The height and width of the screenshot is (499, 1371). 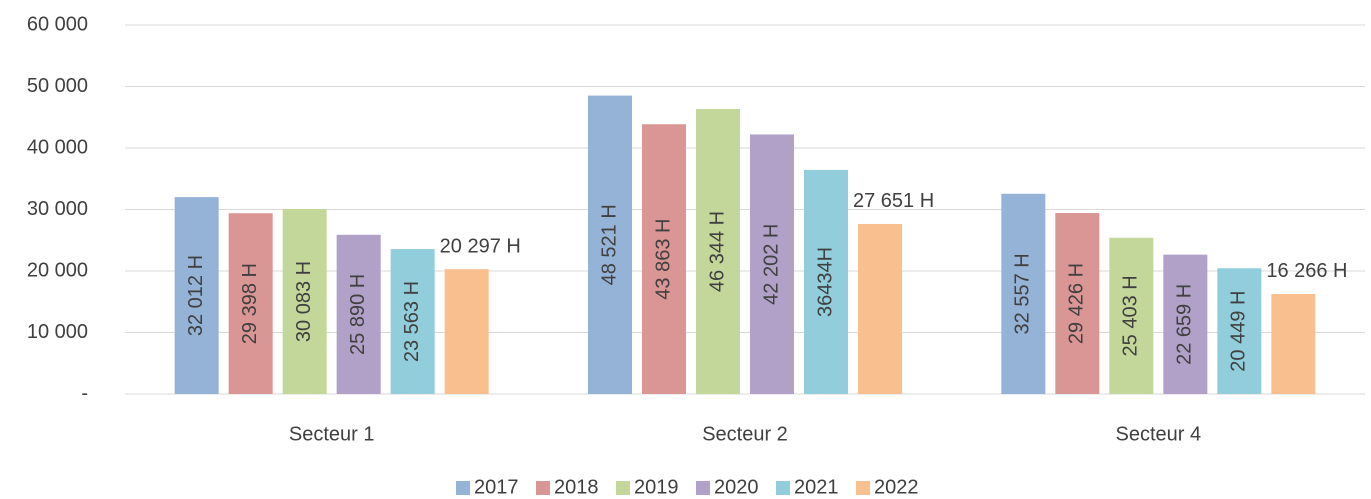 What do you see at coordinates (893, 201) in the screenshot?
I see `data-label: 27 651 H` at bounding box center [893, 201].